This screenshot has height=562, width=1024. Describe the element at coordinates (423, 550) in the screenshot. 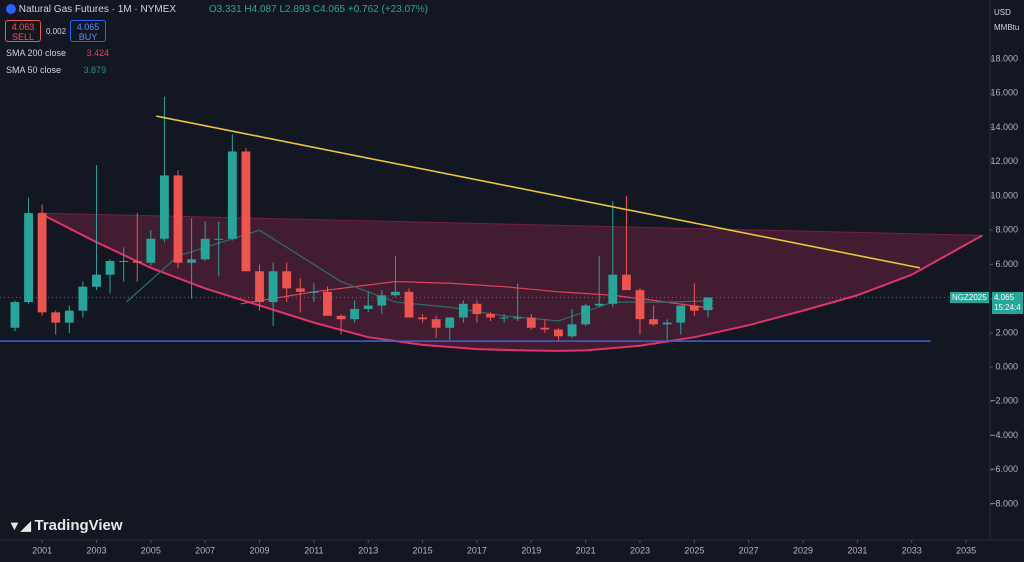

I see `x-tick-label: 2015` at that location.